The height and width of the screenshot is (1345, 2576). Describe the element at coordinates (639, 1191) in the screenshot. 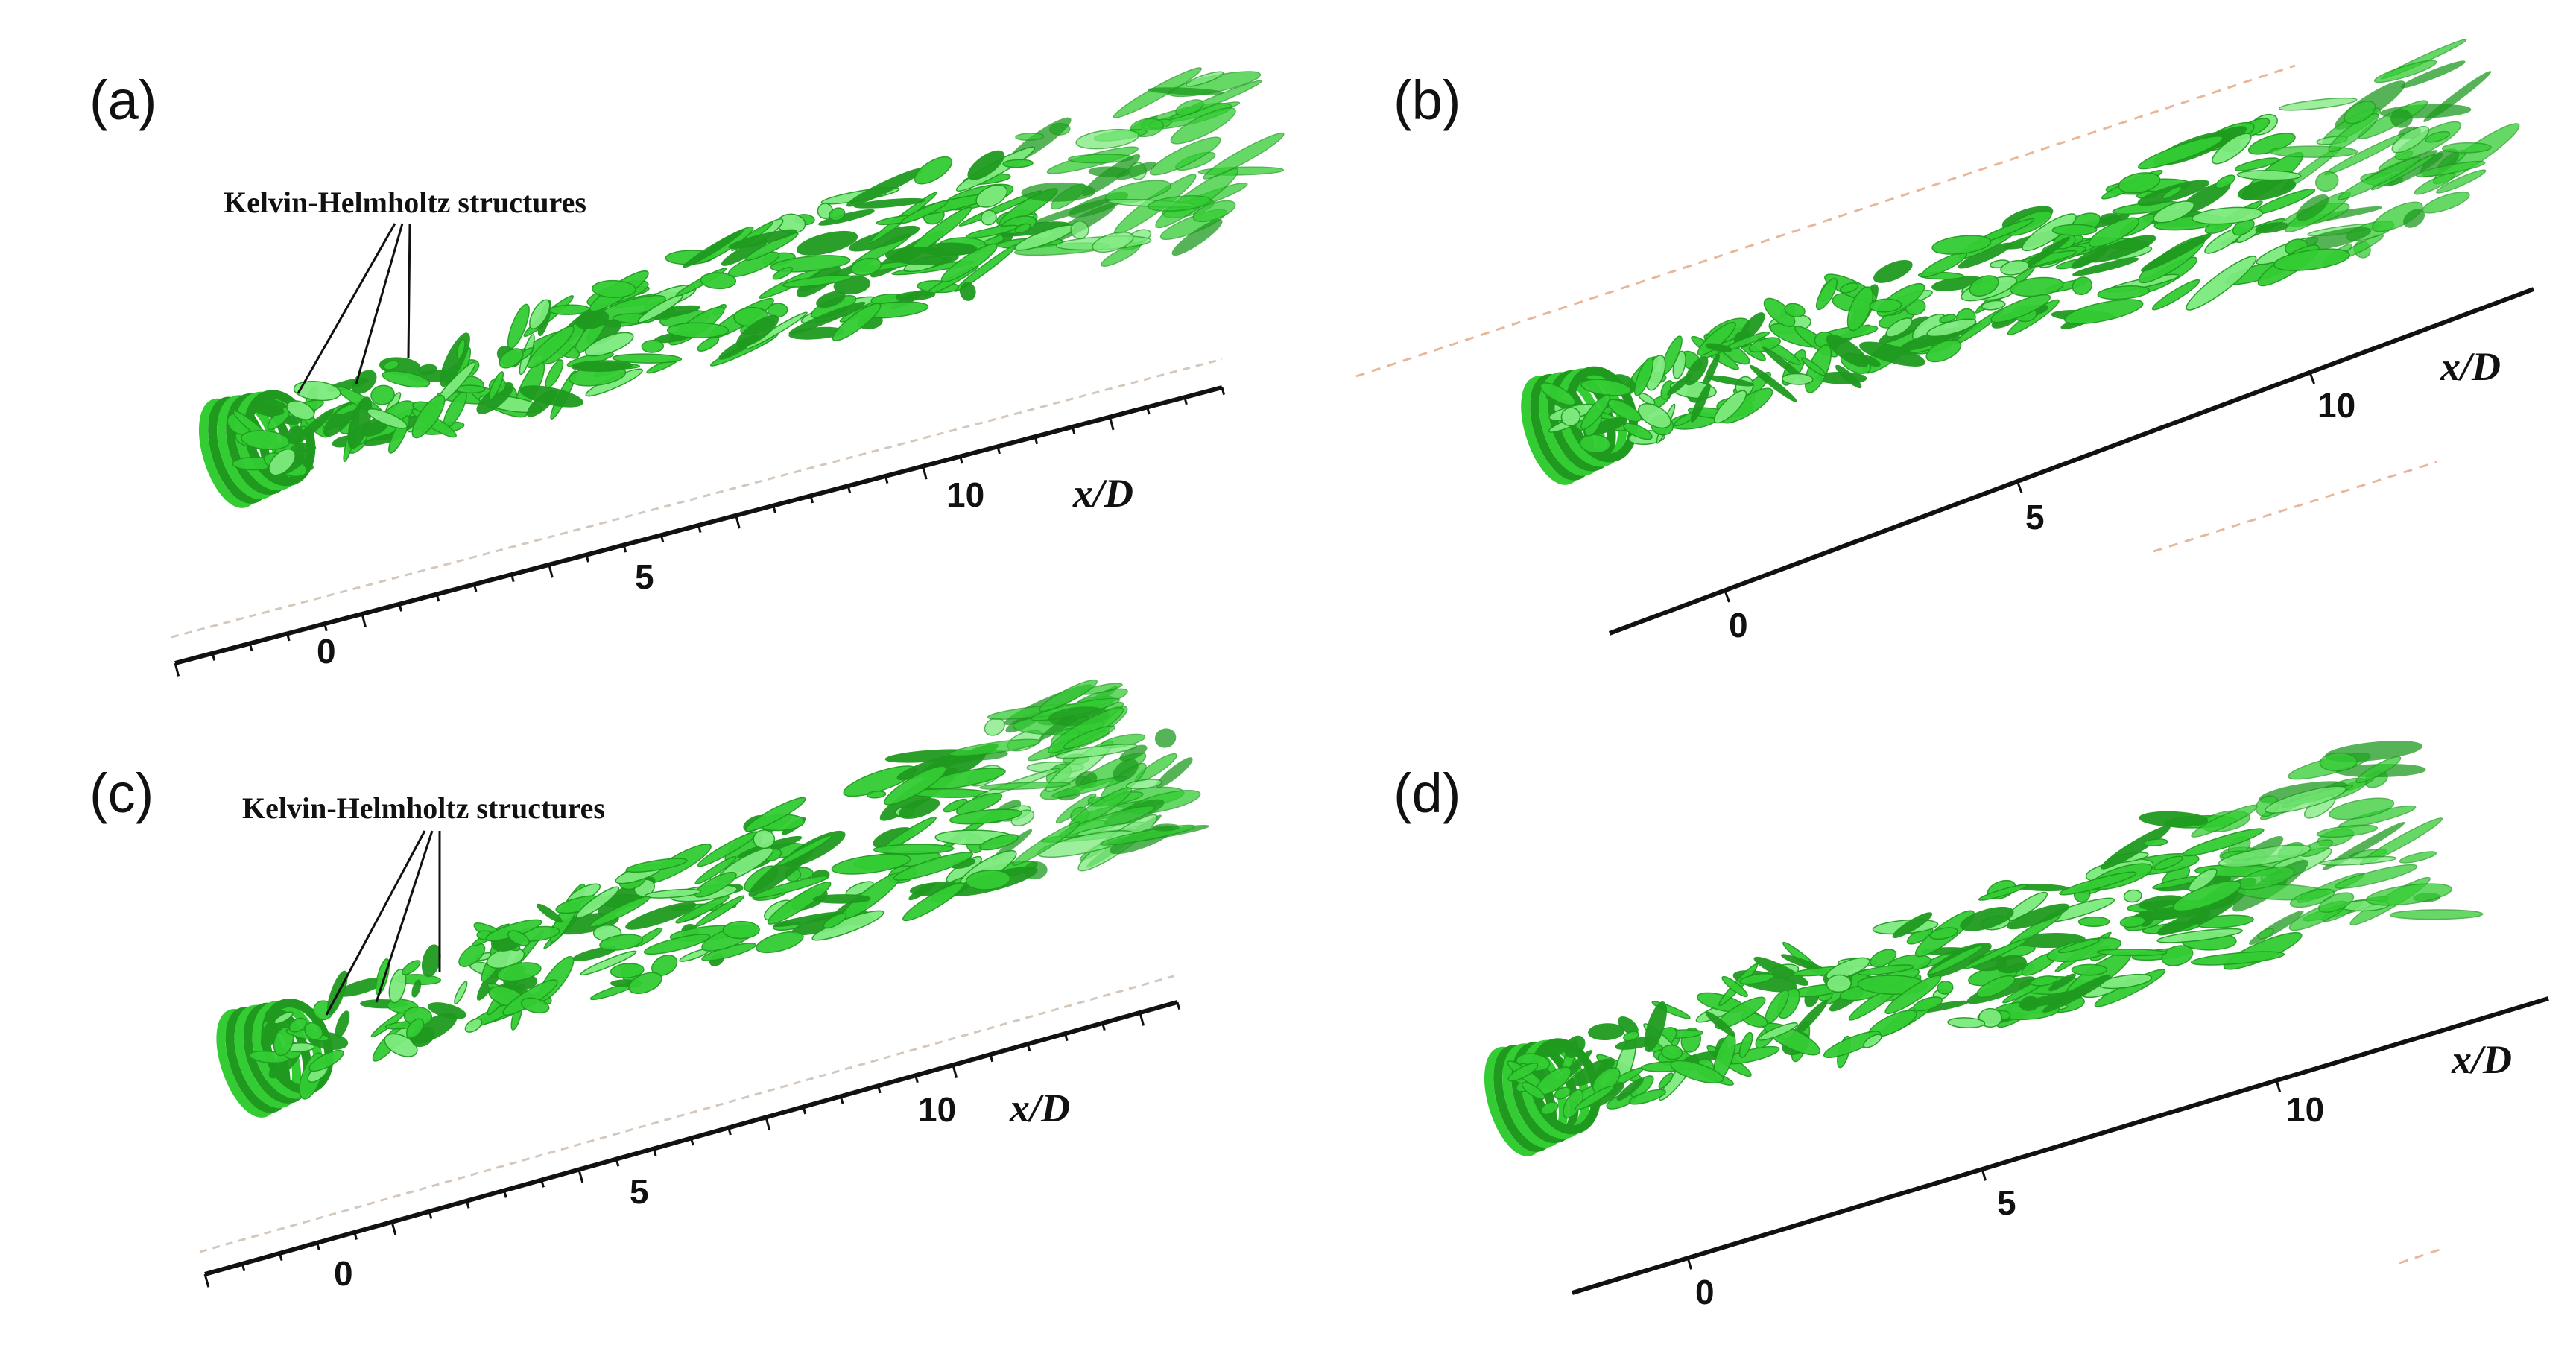

I see `tick-label-c-5: 5` at that location.